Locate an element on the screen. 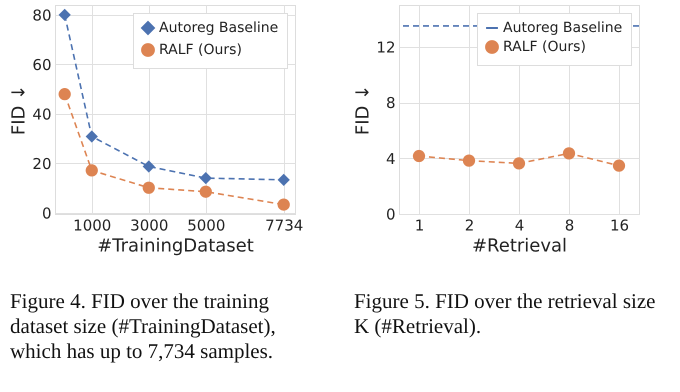 The image size is (680, 392). x-tick-label: 5000 is located at coordinates (206, 225).